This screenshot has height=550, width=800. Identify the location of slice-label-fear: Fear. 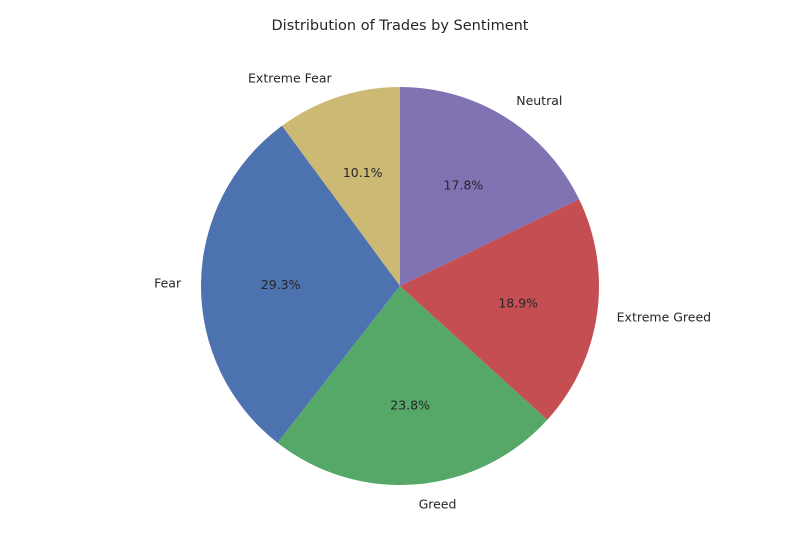
(168, 282).